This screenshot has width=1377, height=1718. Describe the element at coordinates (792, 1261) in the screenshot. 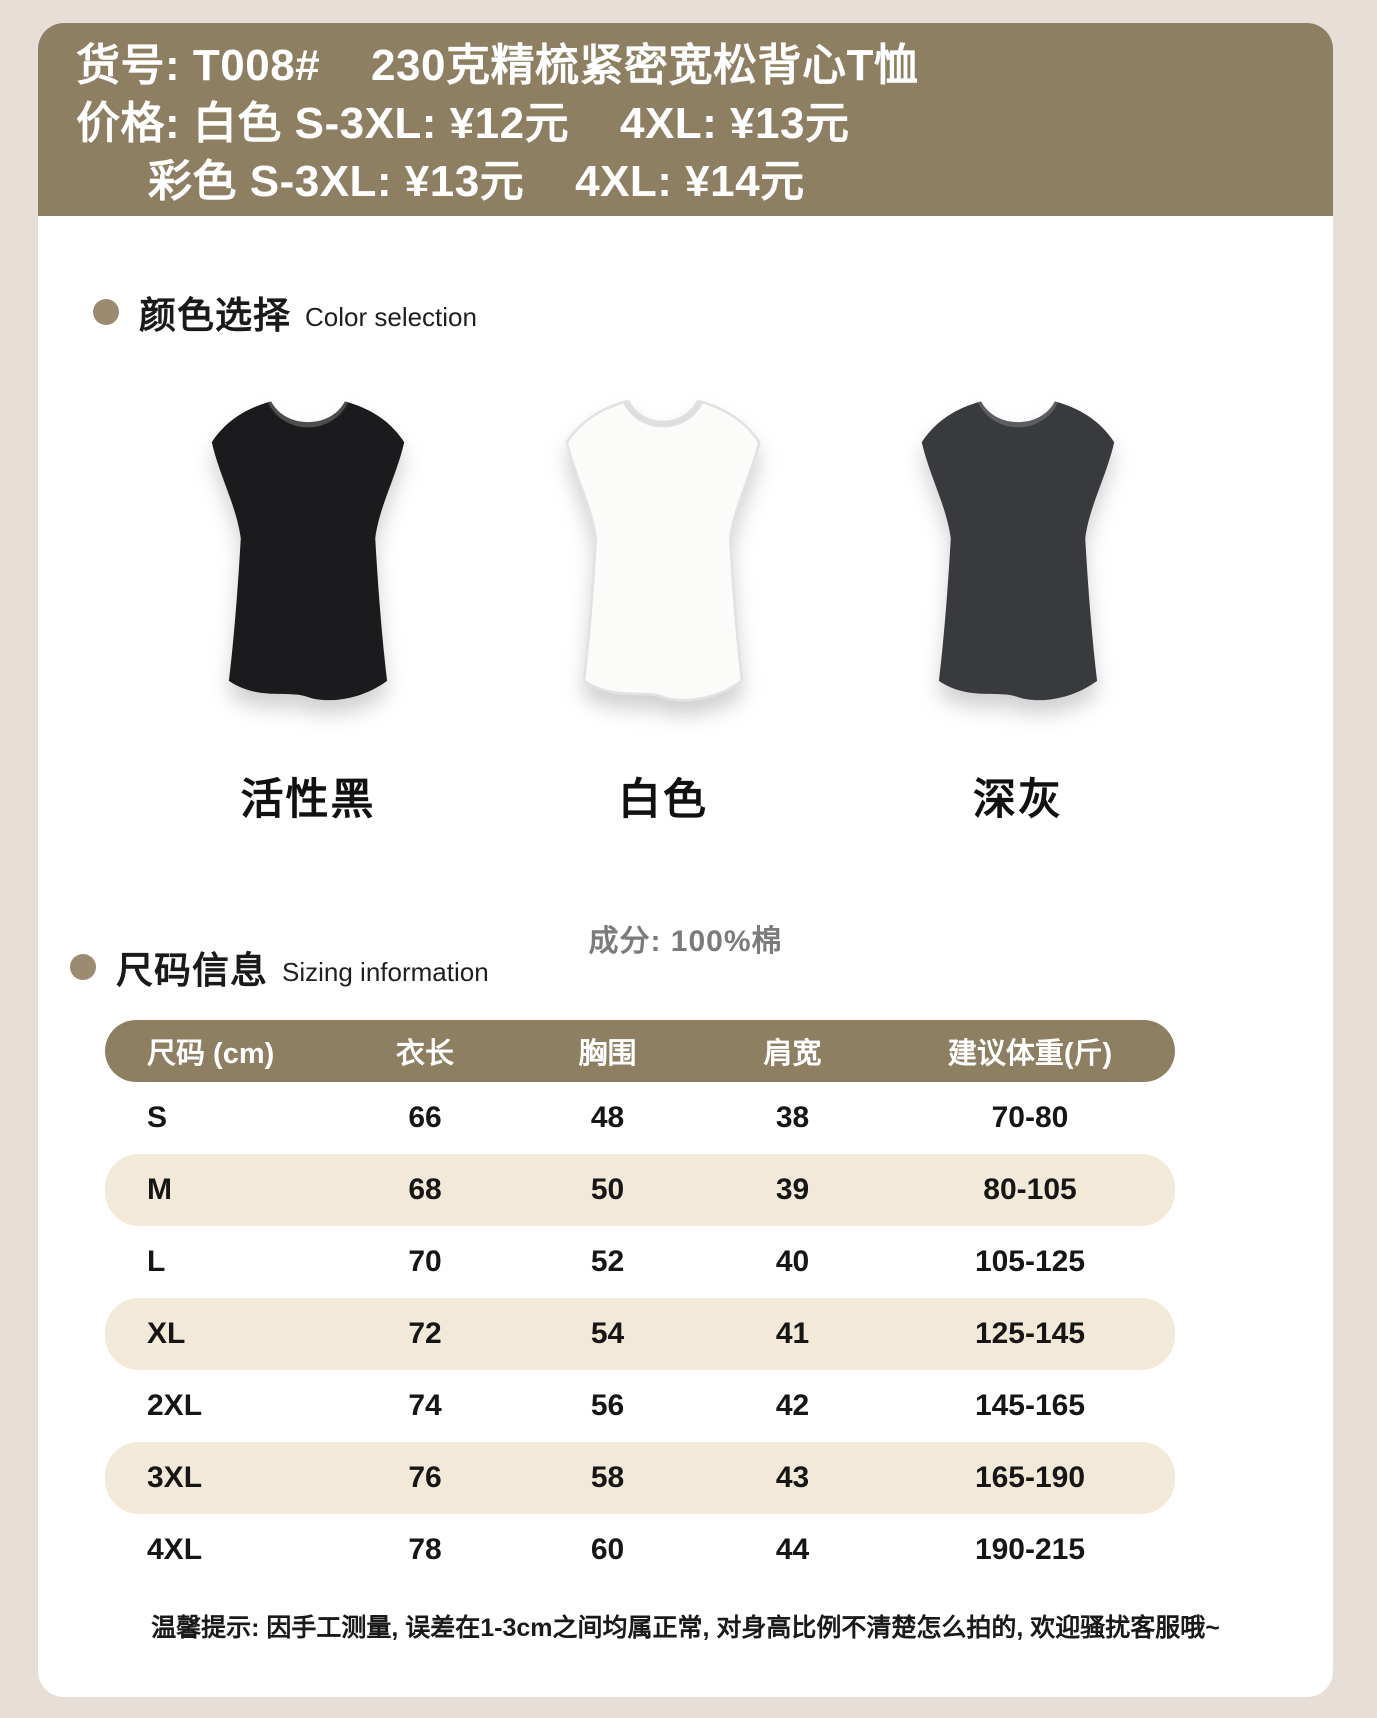

I see `size-table-cell: 40` at that location.